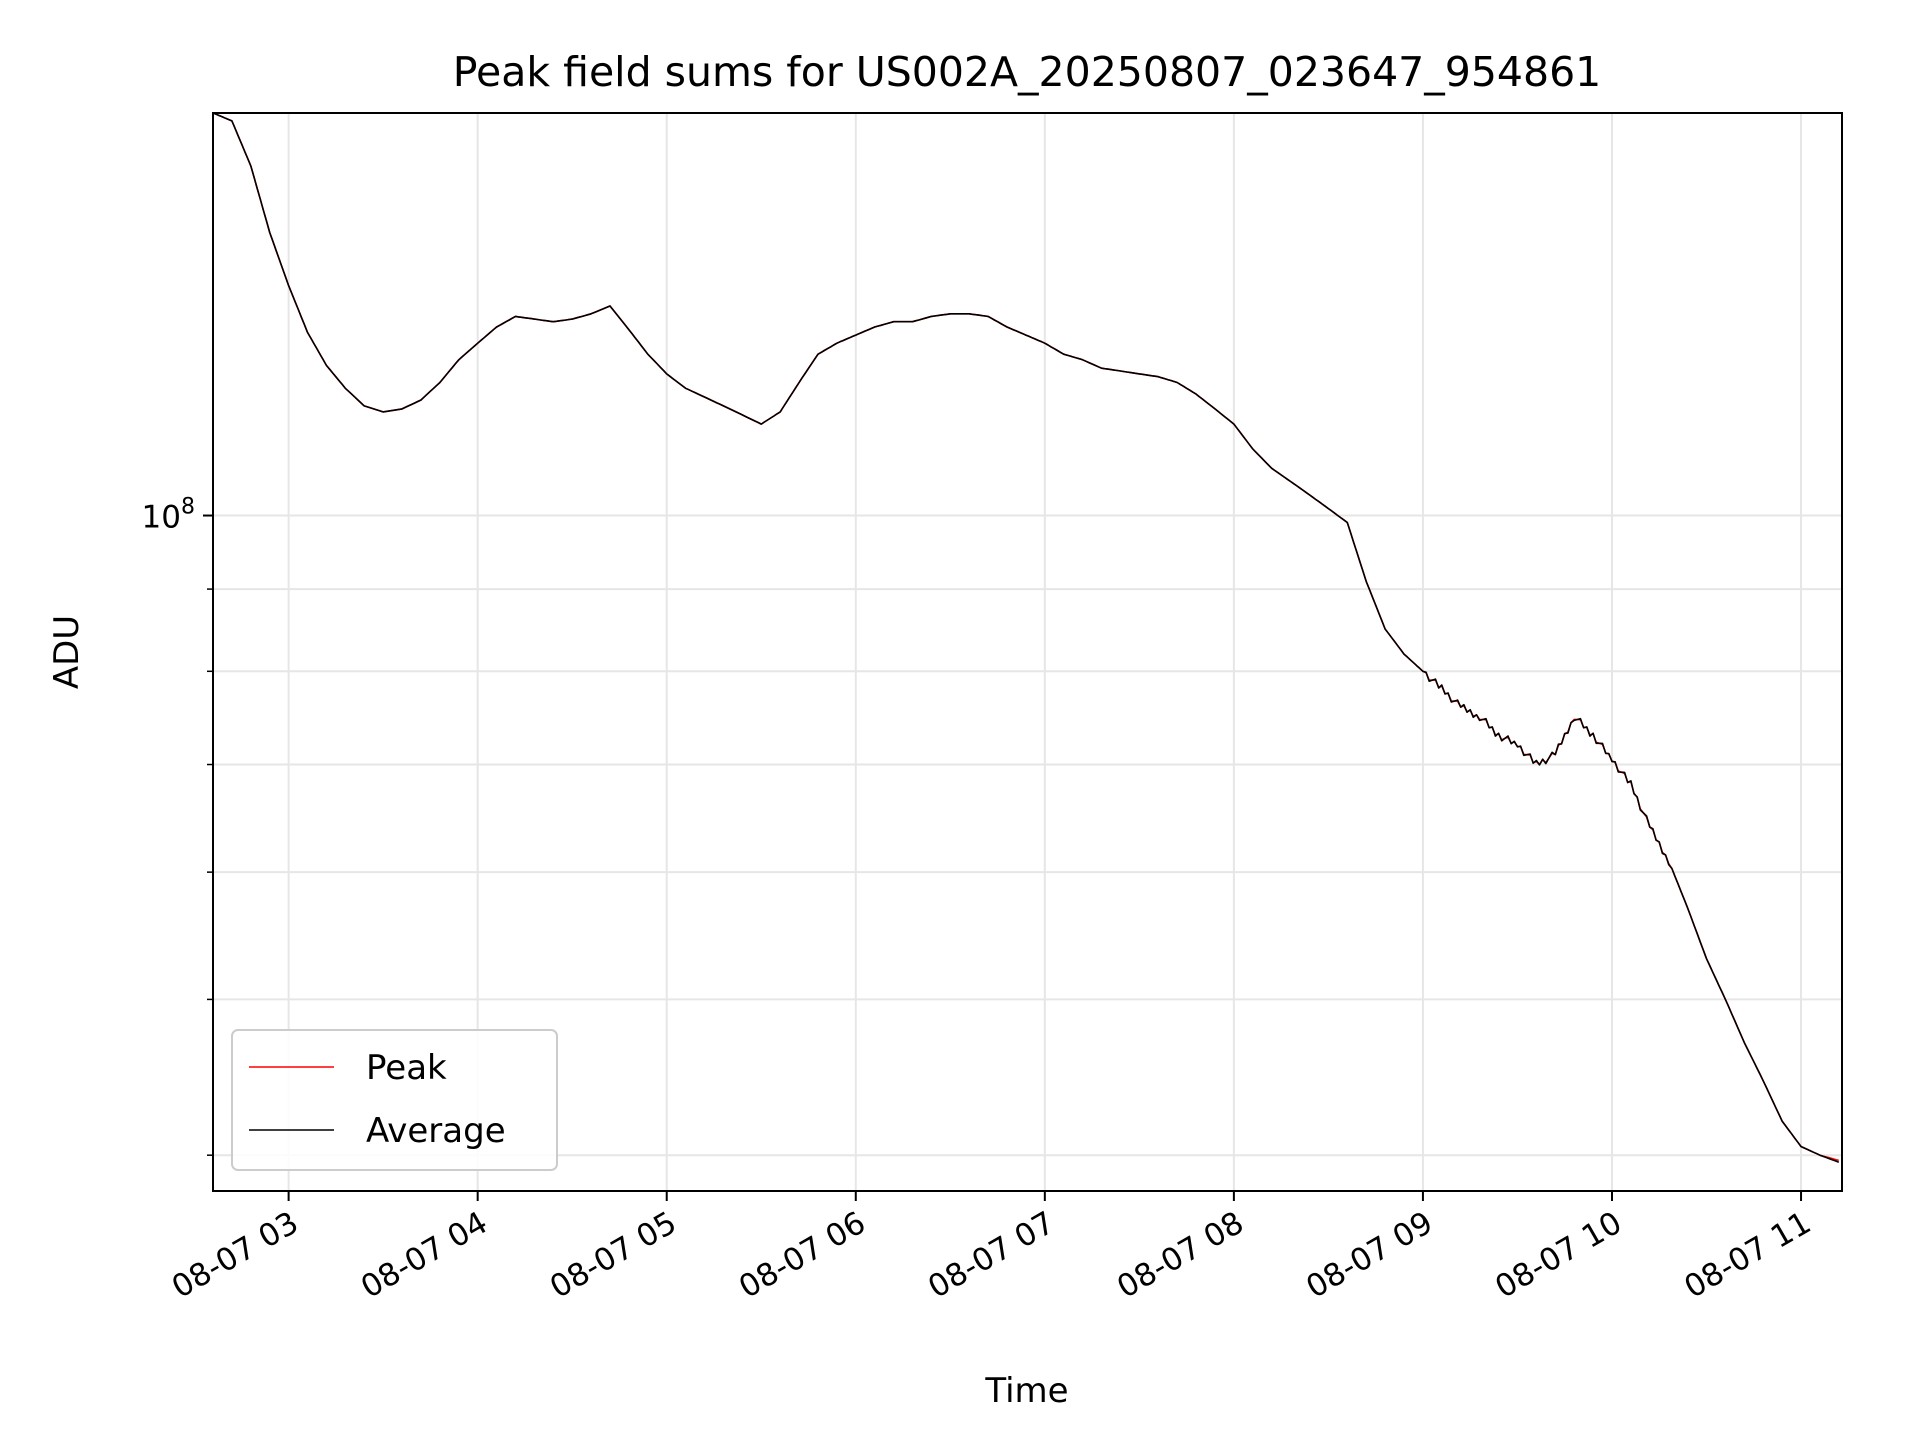 This screenshot has width=1920, height=1440. Describe the element at coordinates (1026, 1391) in the screenshot. I see `x-axis-label: Time` at that location.